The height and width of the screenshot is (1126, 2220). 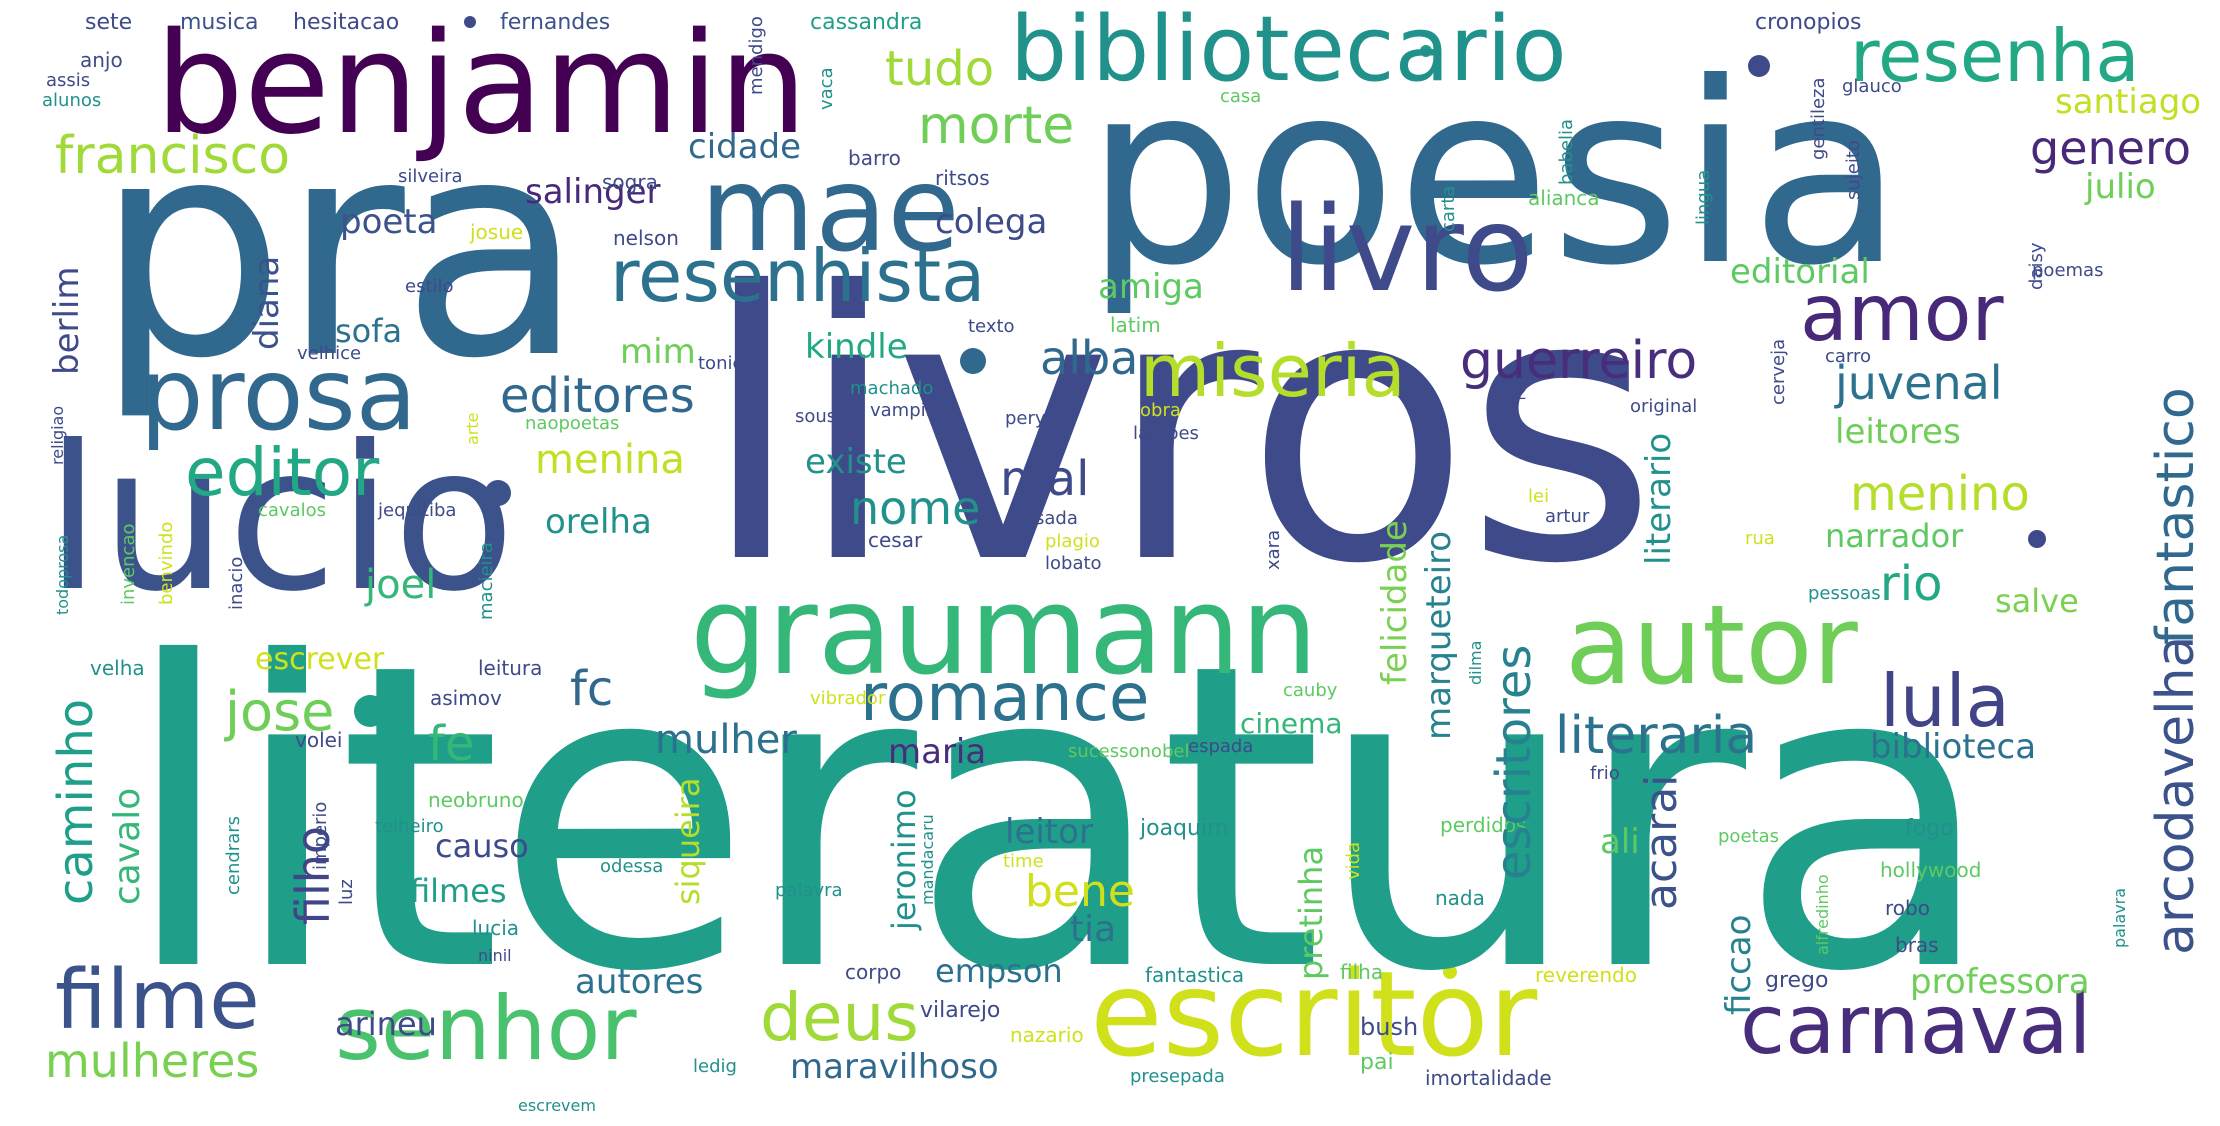 What do you see at coordinates (173, 156) in the screenshot?
I see `word-francisco: francisco` at bounding box center [173, 156].